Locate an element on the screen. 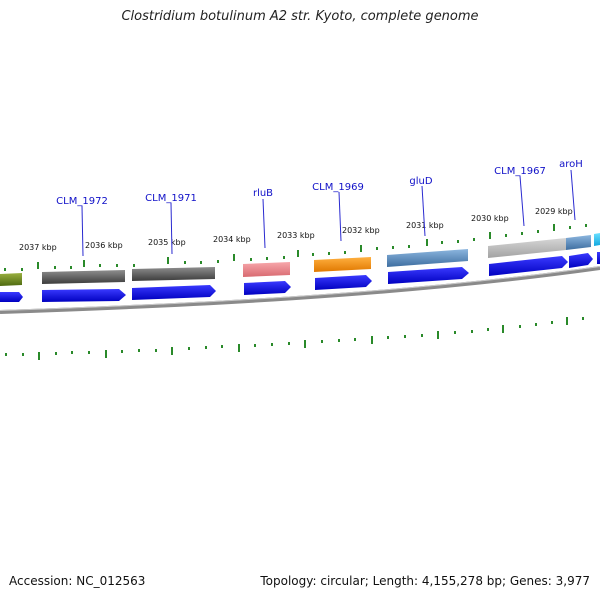  gene-label: gluD is located at coordinates (420, 181).